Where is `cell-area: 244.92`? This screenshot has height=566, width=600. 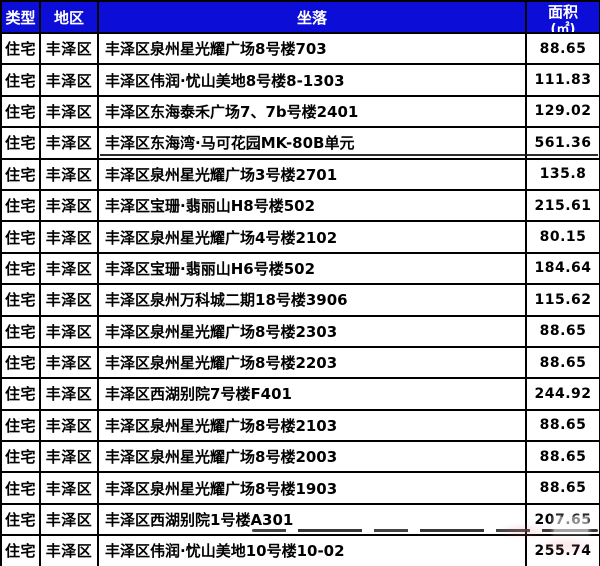 cell-area: 244.92 is located at coordinates (562, 394).